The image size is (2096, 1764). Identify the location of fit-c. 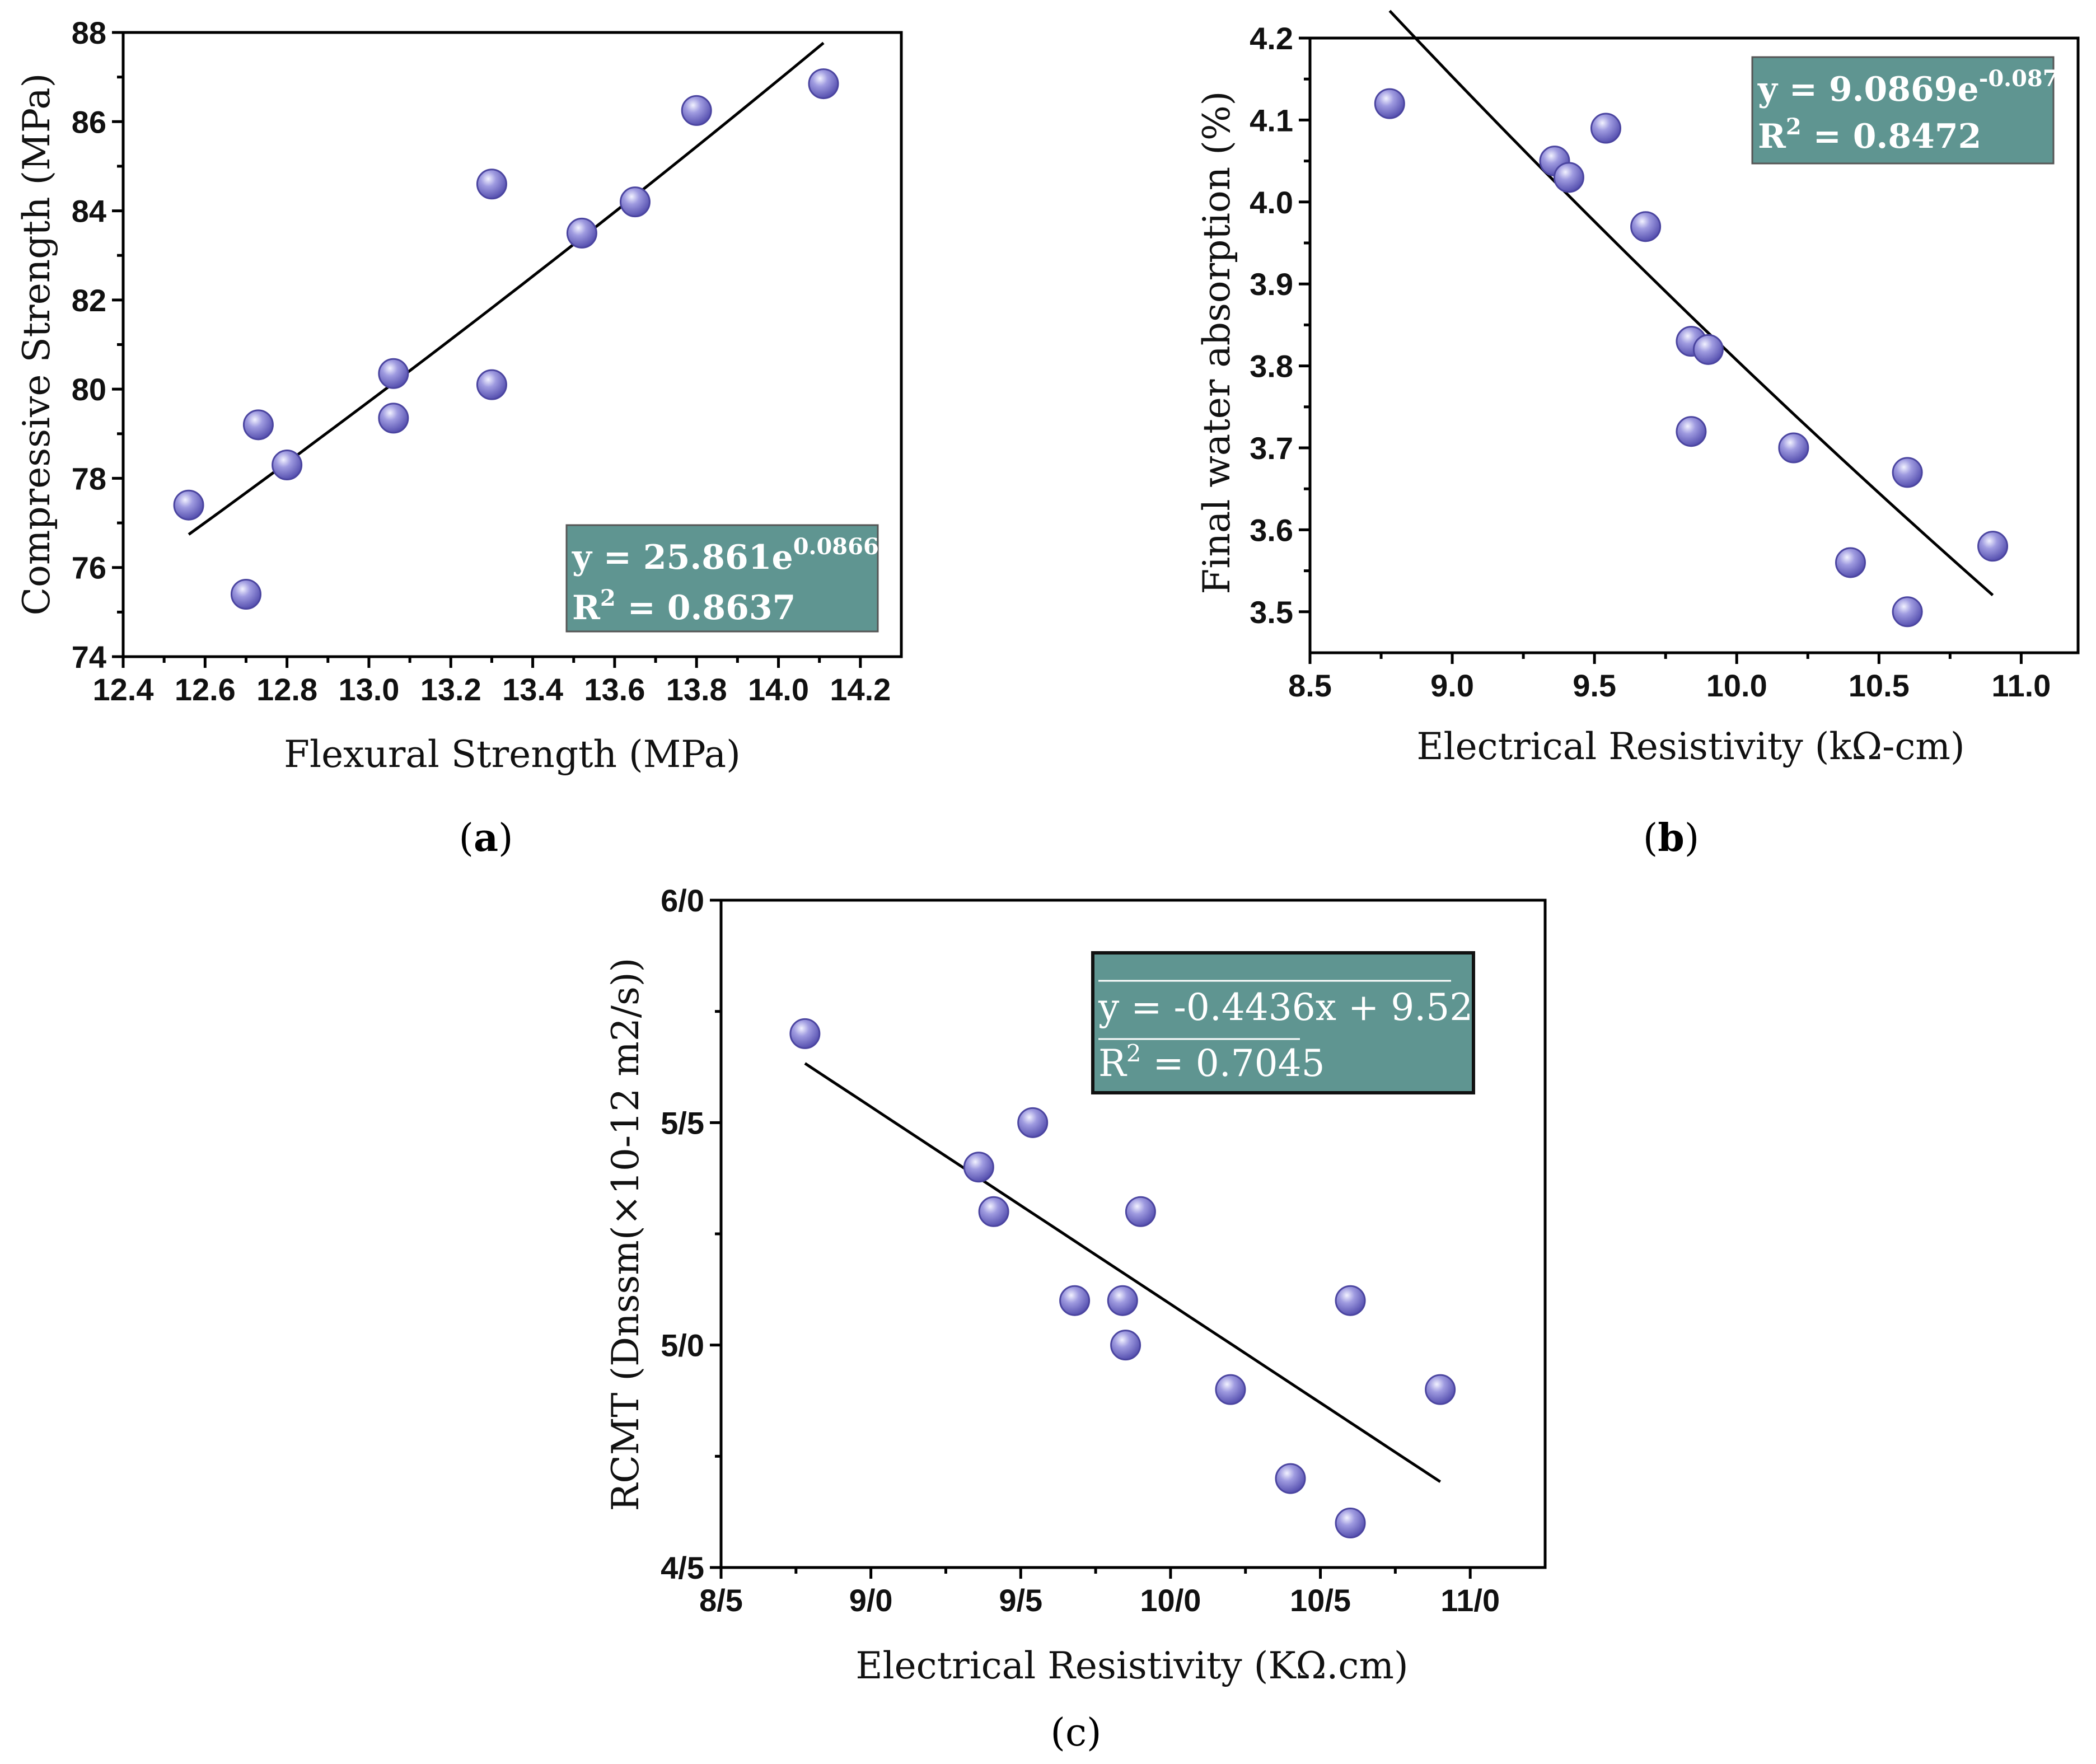
(1123, 1272).